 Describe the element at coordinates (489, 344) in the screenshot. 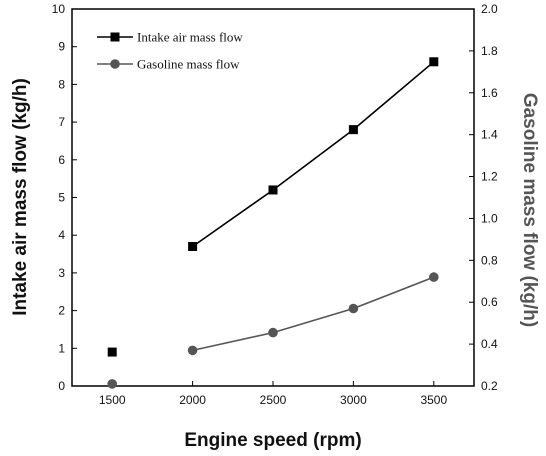

I see `y-right-tick-label: 0.4` at that location.